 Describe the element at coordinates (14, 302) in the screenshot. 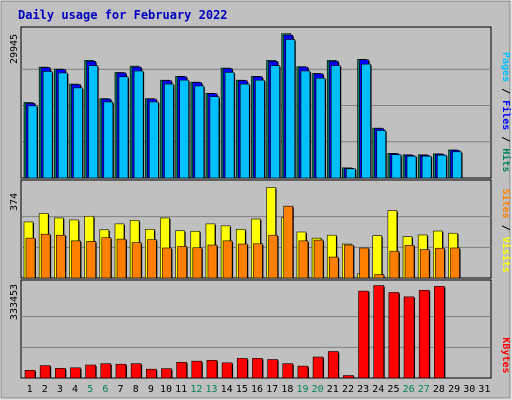

I see `y-max-label-kbytes: 333453` at that location.